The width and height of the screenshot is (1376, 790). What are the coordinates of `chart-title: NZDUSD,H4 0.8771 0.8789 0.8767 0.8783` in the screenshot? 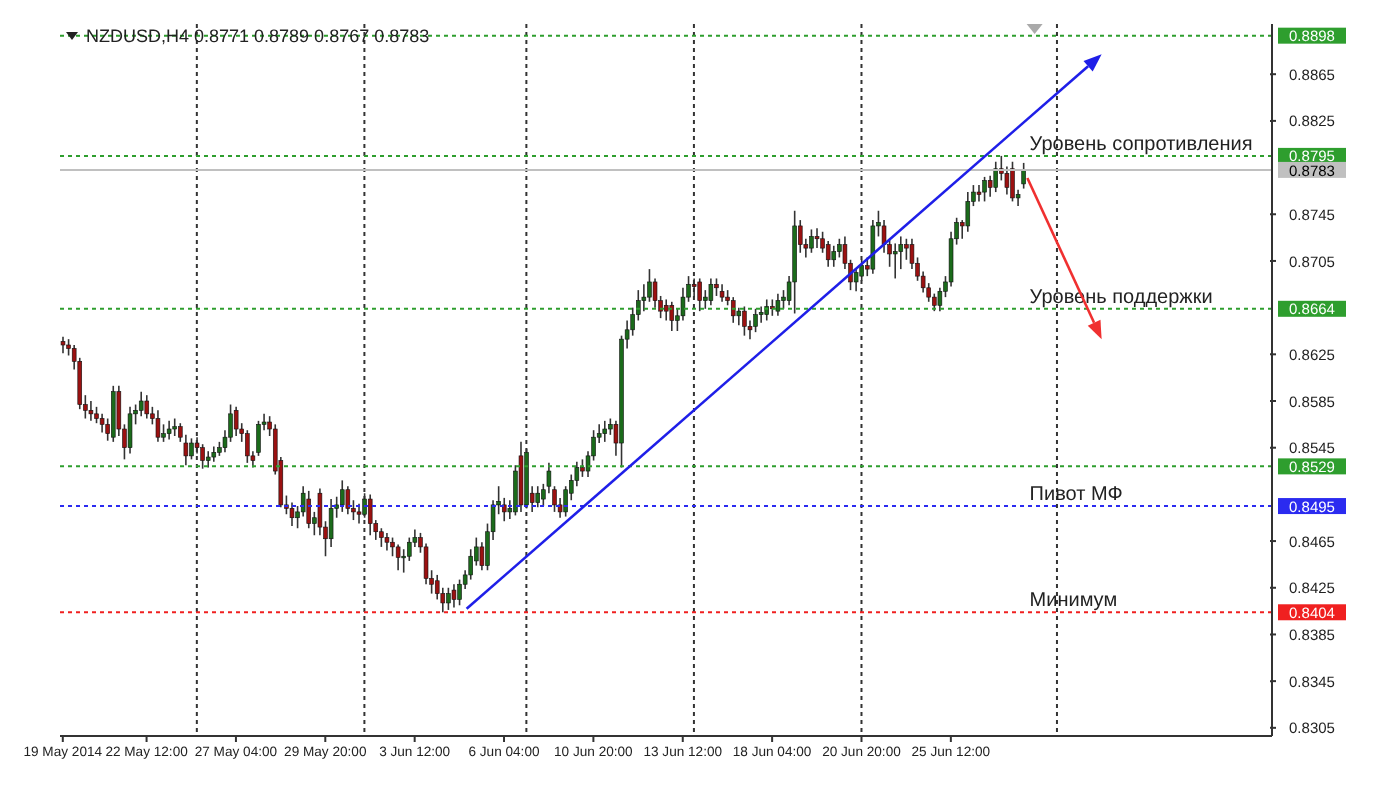 It's located at (258, 36).